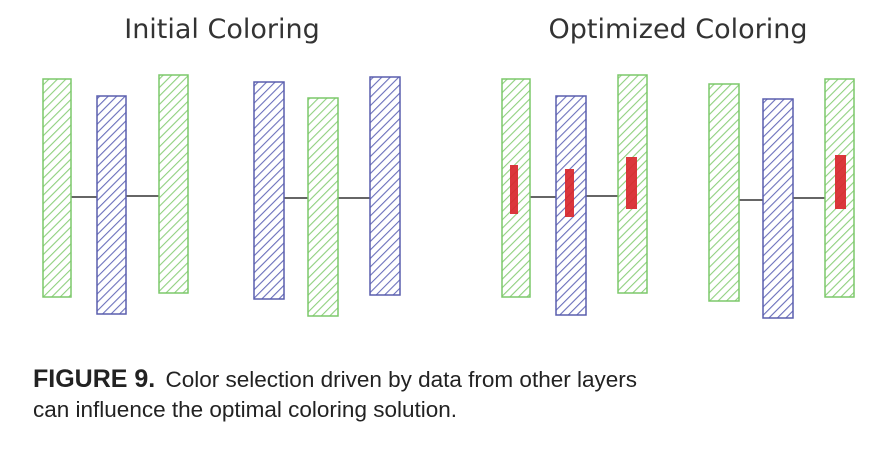 The width and height of the screenshot is (892, 452). I want to click on optimized-coloring-title: Optimized Coloring, so click(678, 29).